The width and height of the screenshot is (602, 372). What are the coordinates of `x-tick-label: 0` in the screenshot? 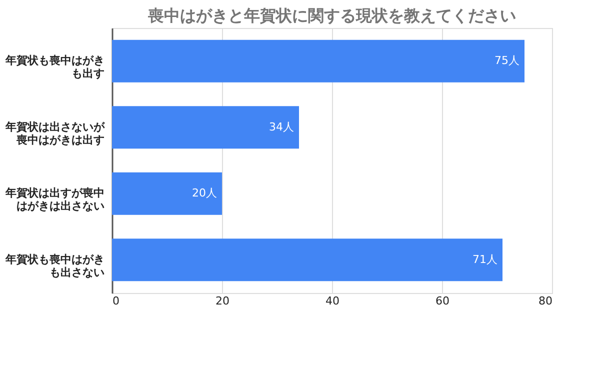 It's located at (116, 301).